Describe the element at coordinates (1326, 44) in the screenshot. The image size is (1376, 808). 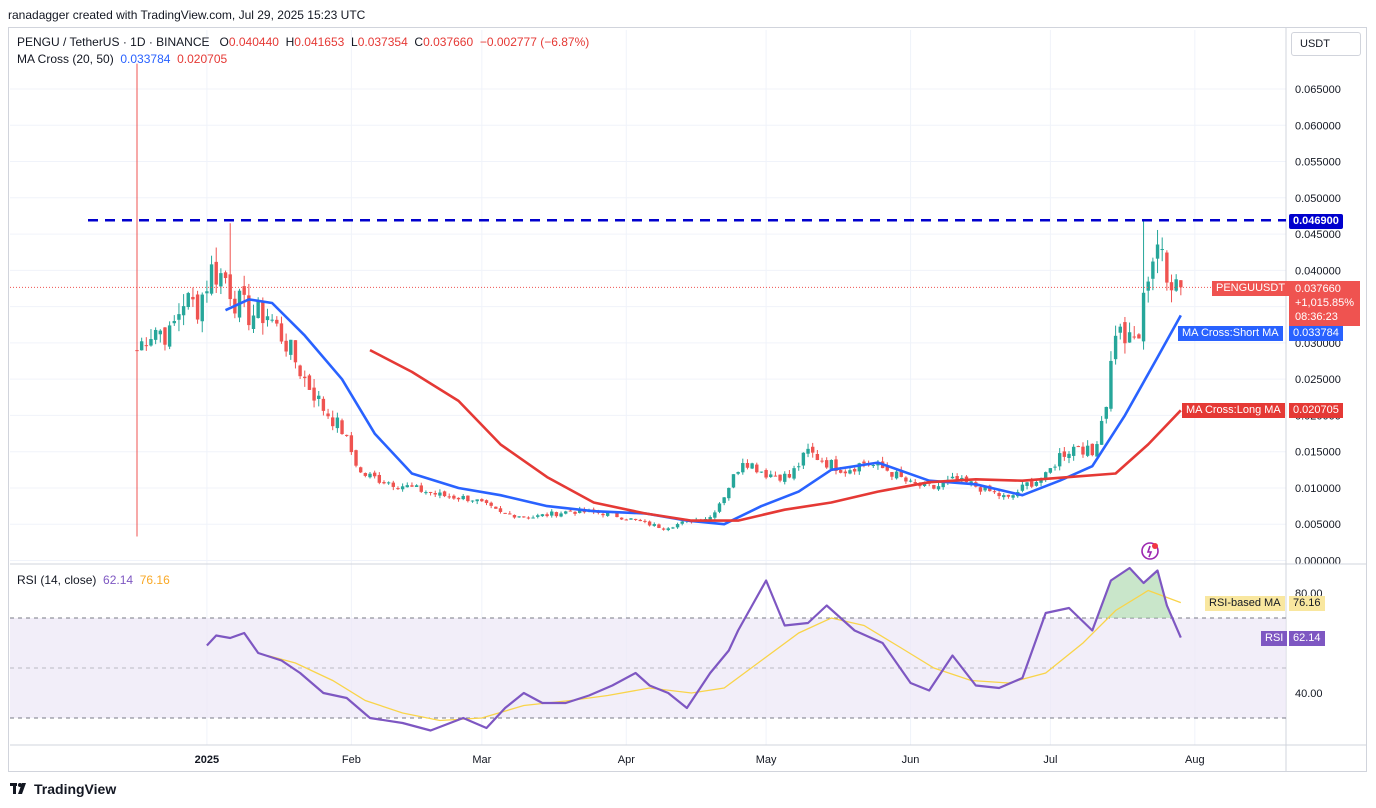
I see `currency-button: USDT` at that location.